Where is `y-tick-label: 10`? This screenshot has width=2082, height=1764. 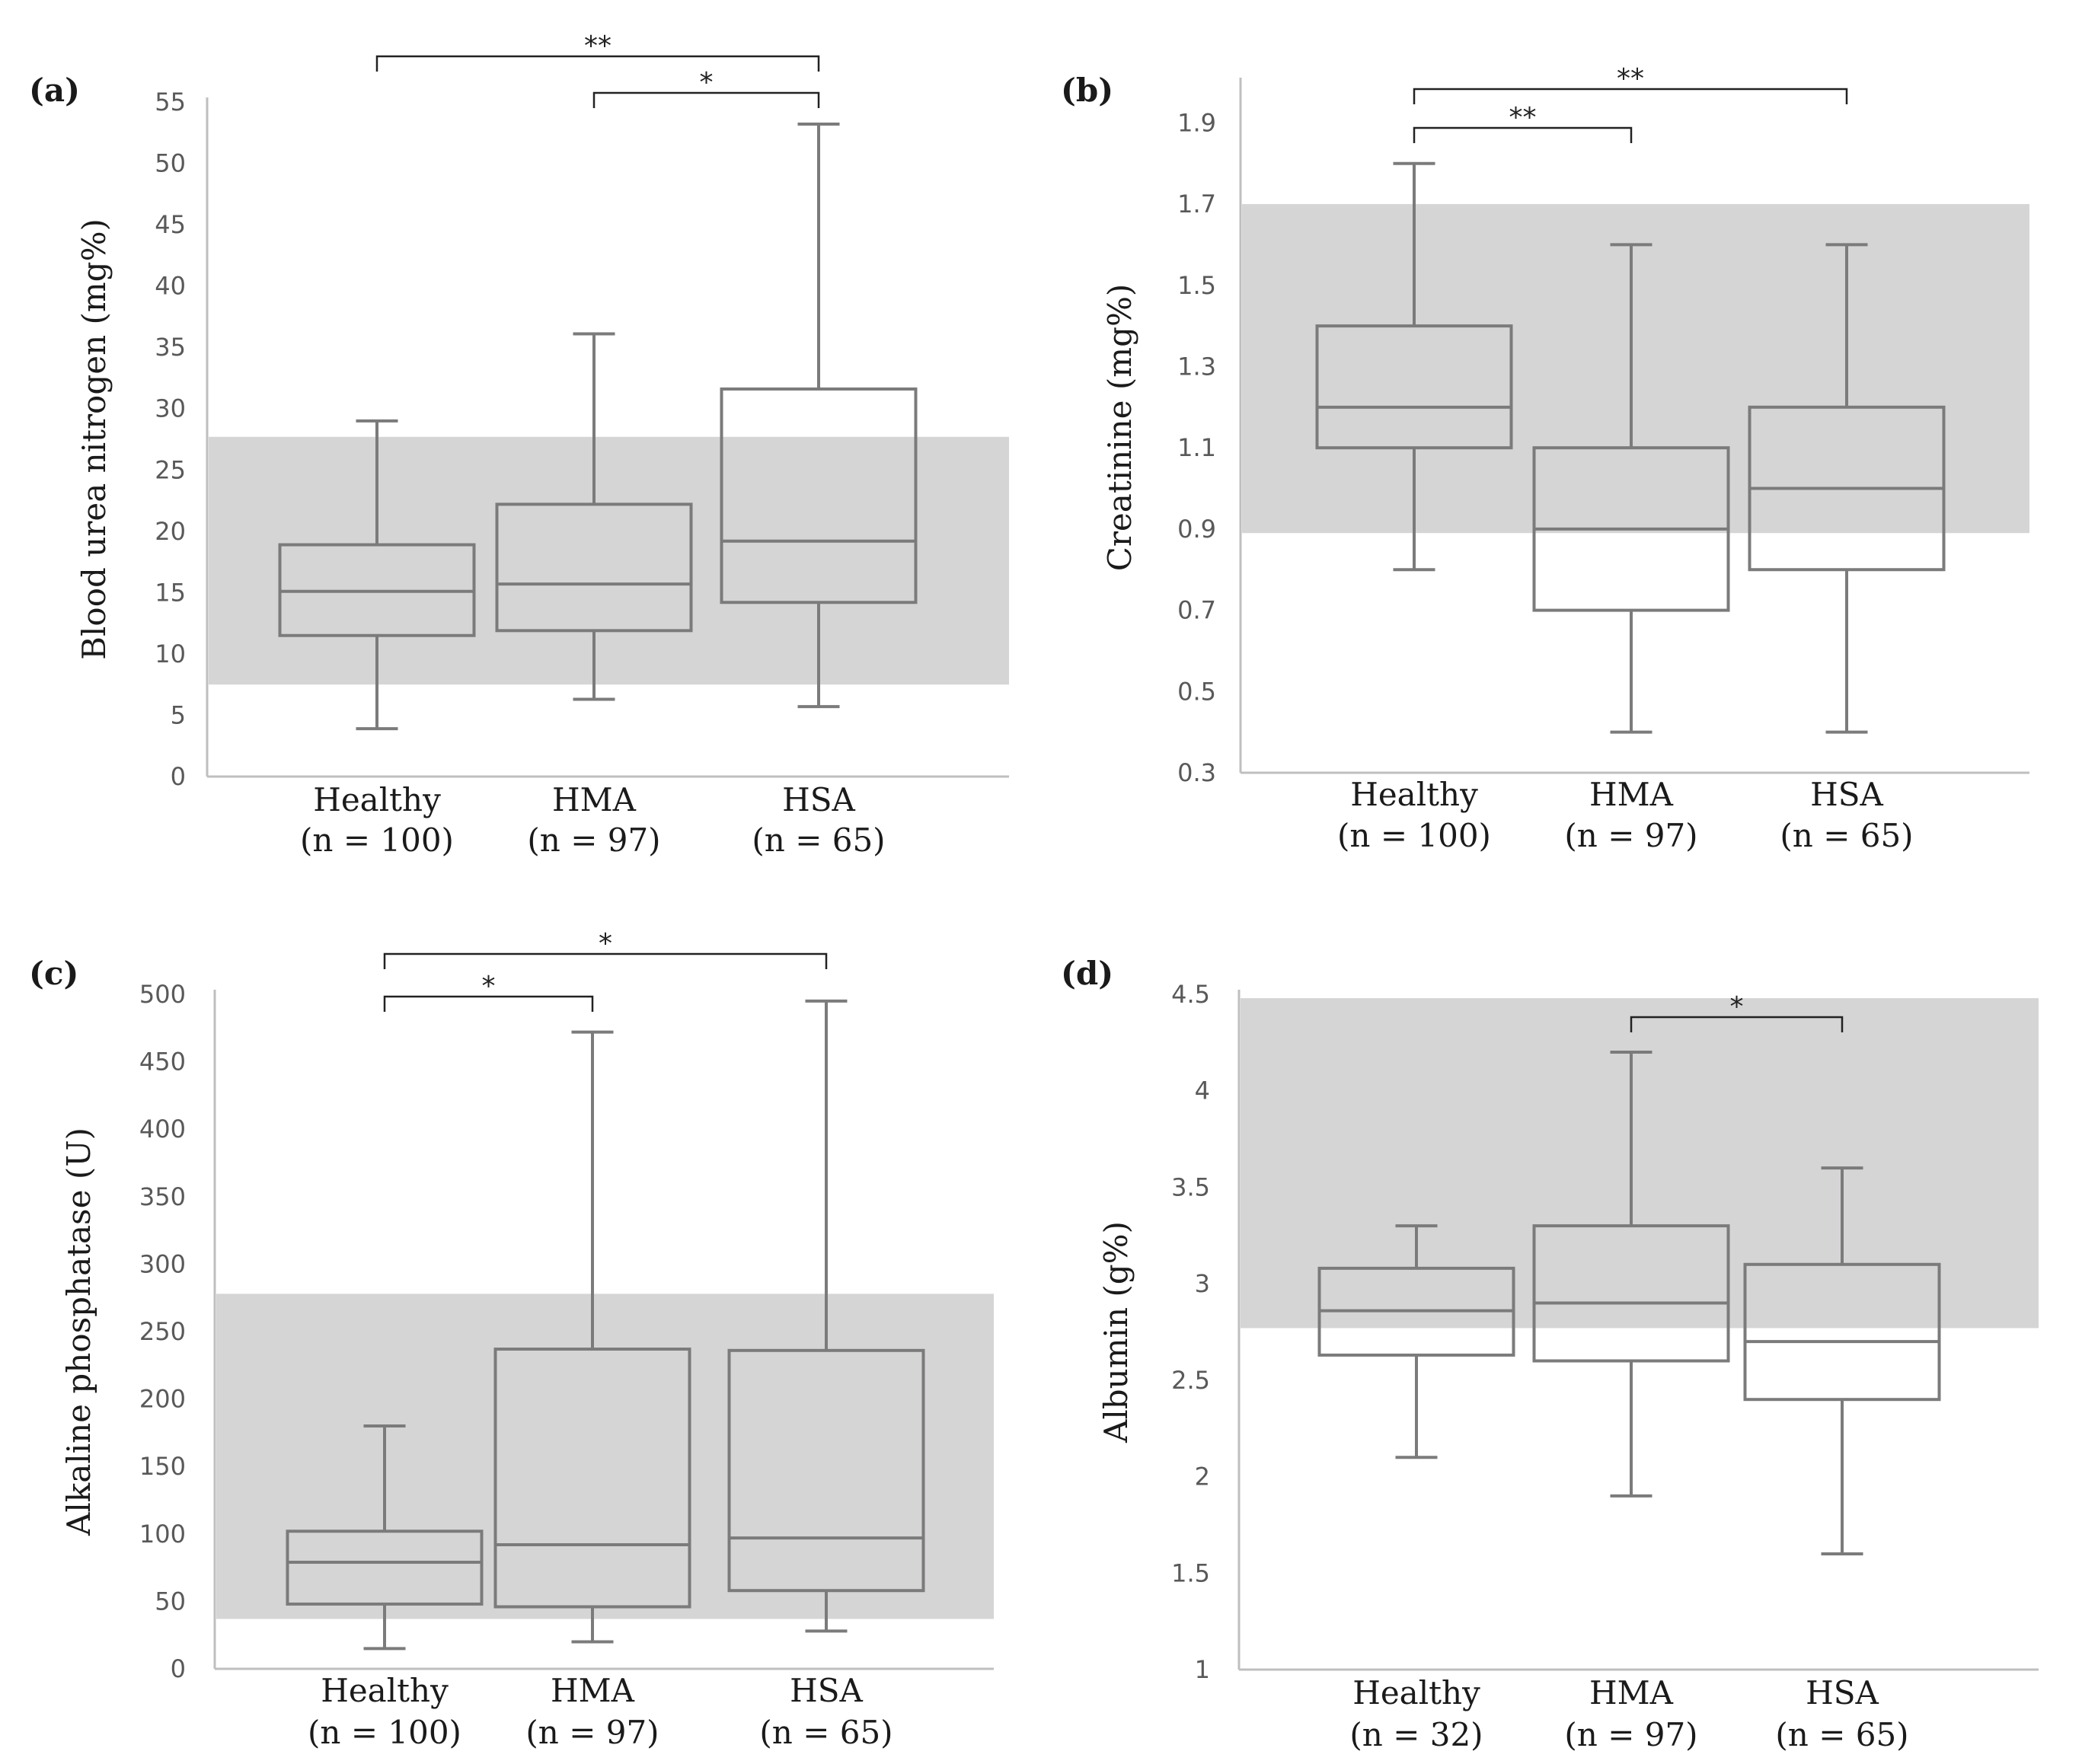
y-tick-label: 10 is located at coordinates (170, 654).